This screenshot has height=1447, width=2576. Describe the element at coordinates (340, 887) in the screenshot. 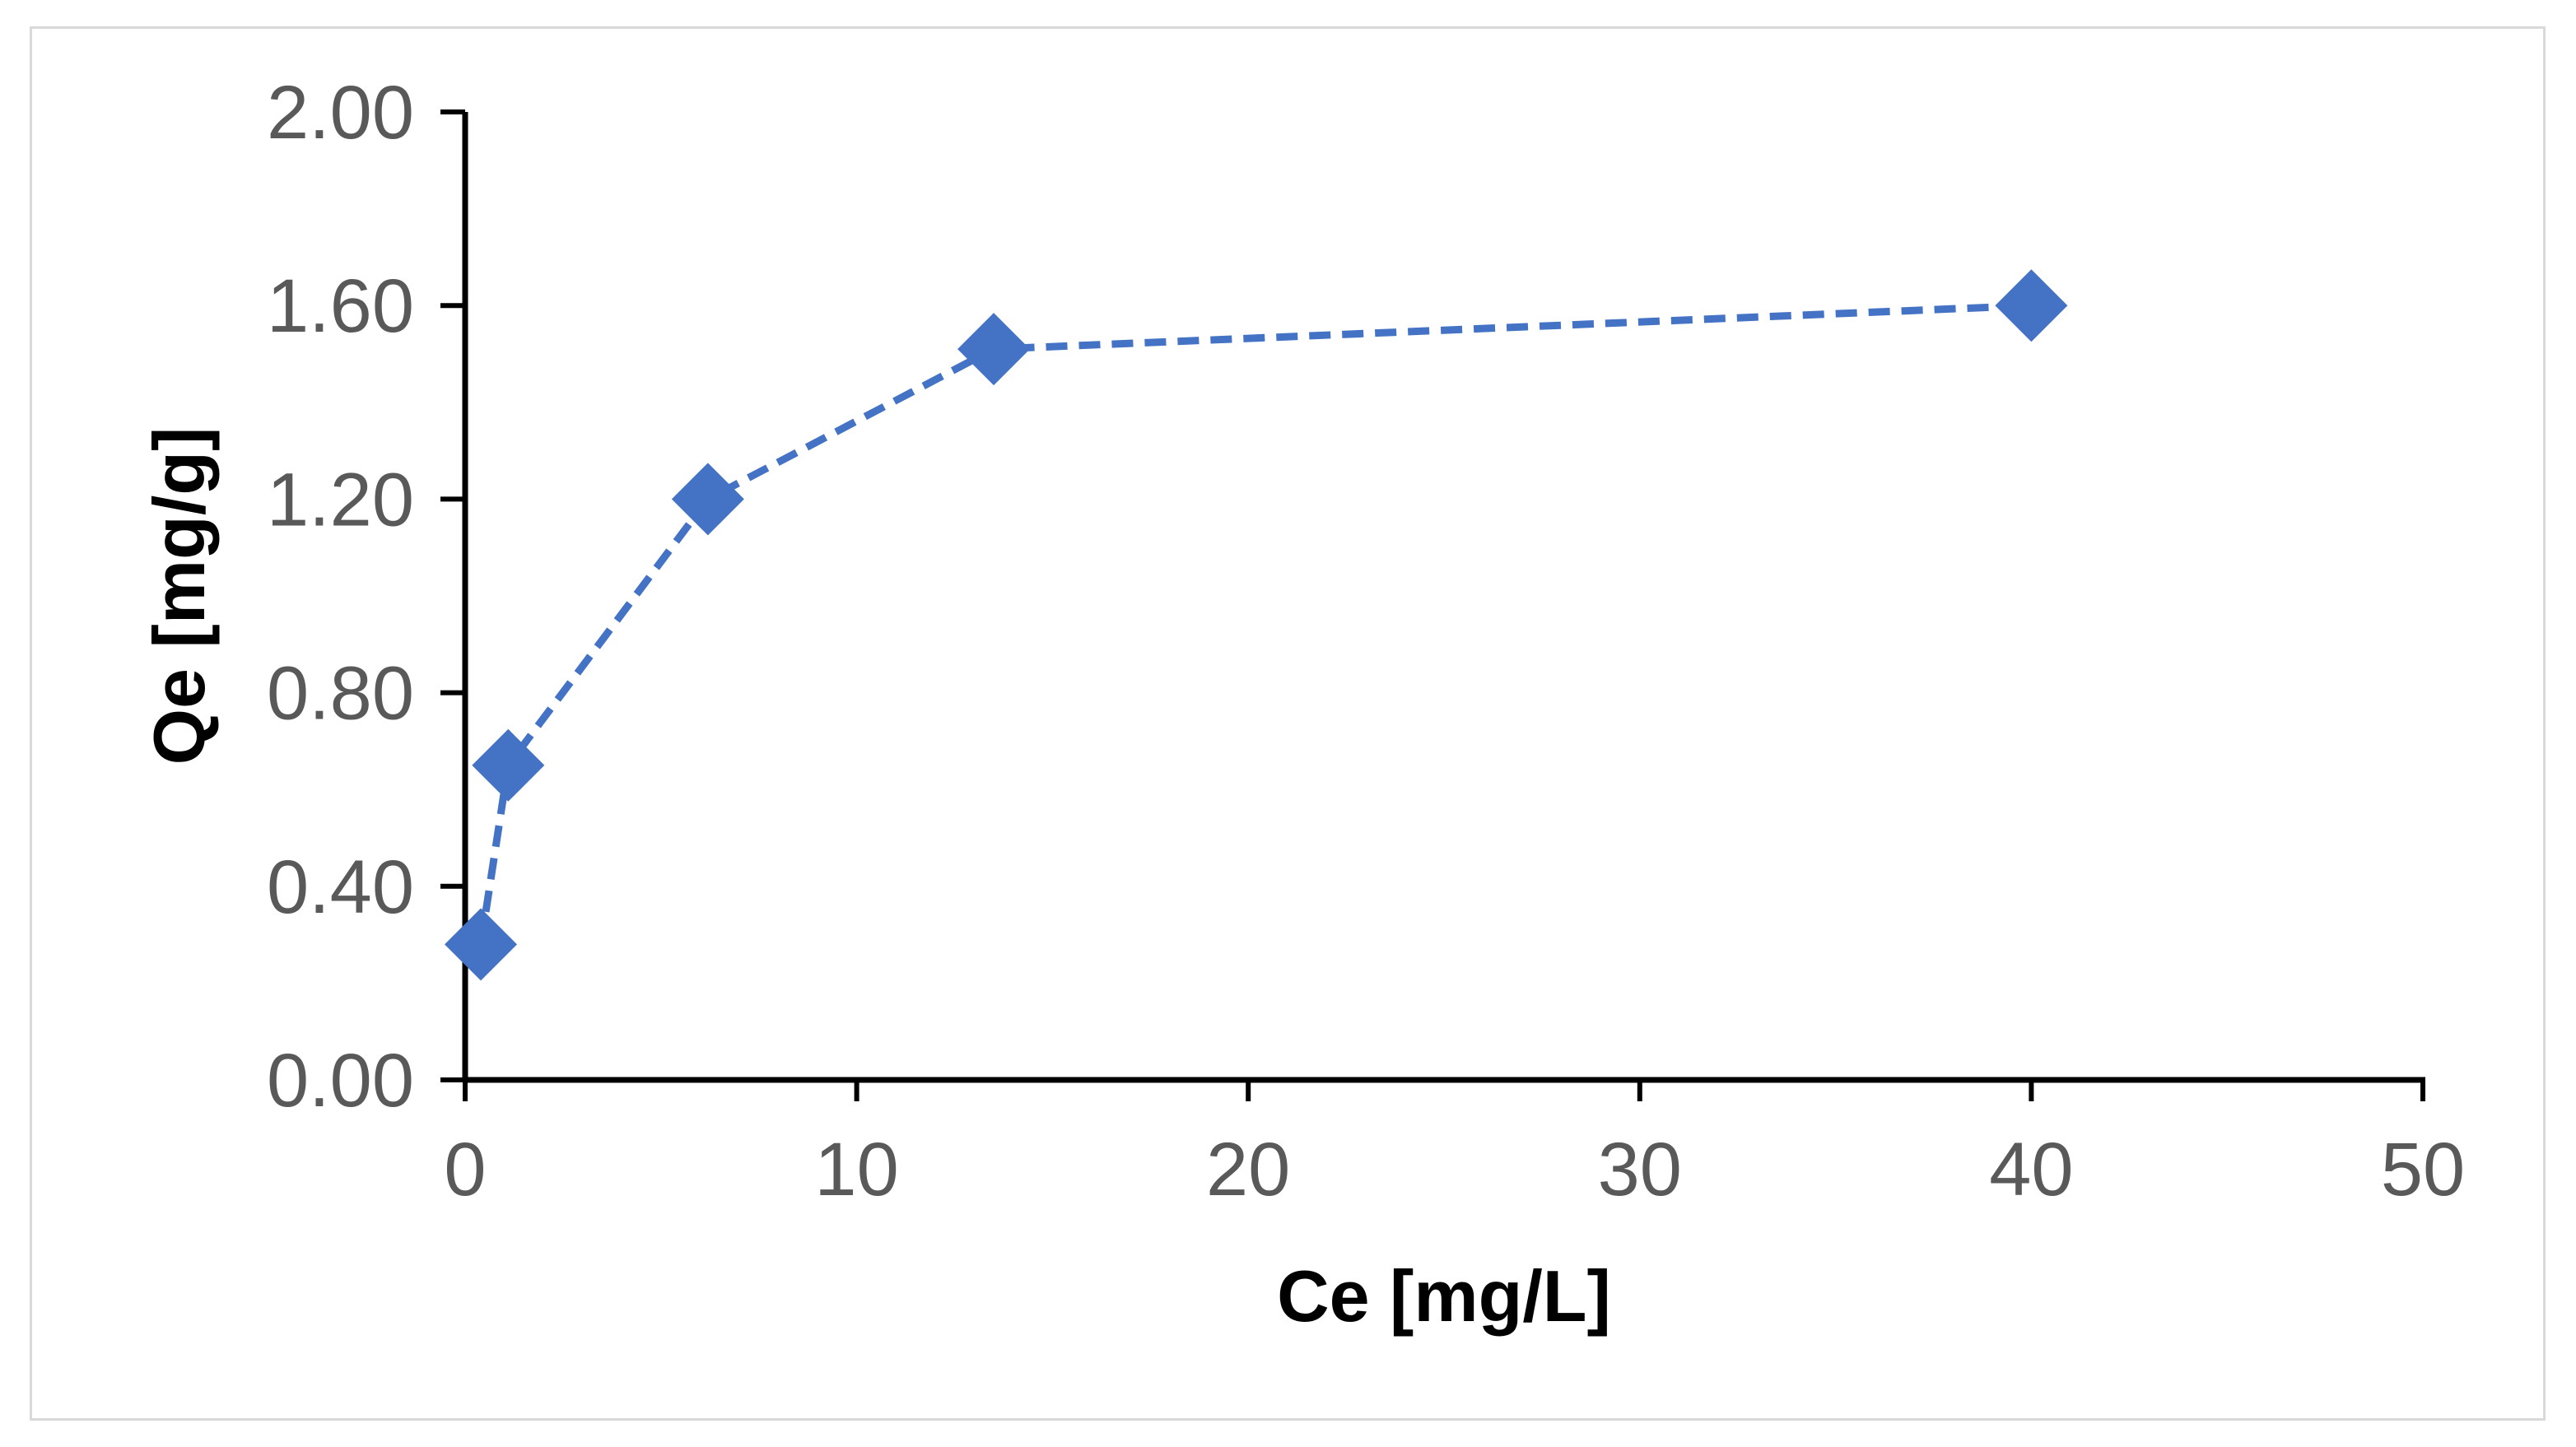

I see `y-tick-label: 0.40` at that location.